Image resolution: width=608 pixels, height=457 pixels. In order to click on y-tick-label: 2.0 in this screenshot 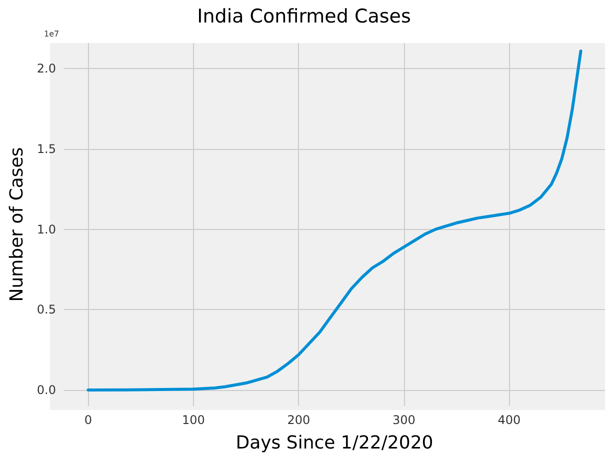, I will do `click(46, 69)`.